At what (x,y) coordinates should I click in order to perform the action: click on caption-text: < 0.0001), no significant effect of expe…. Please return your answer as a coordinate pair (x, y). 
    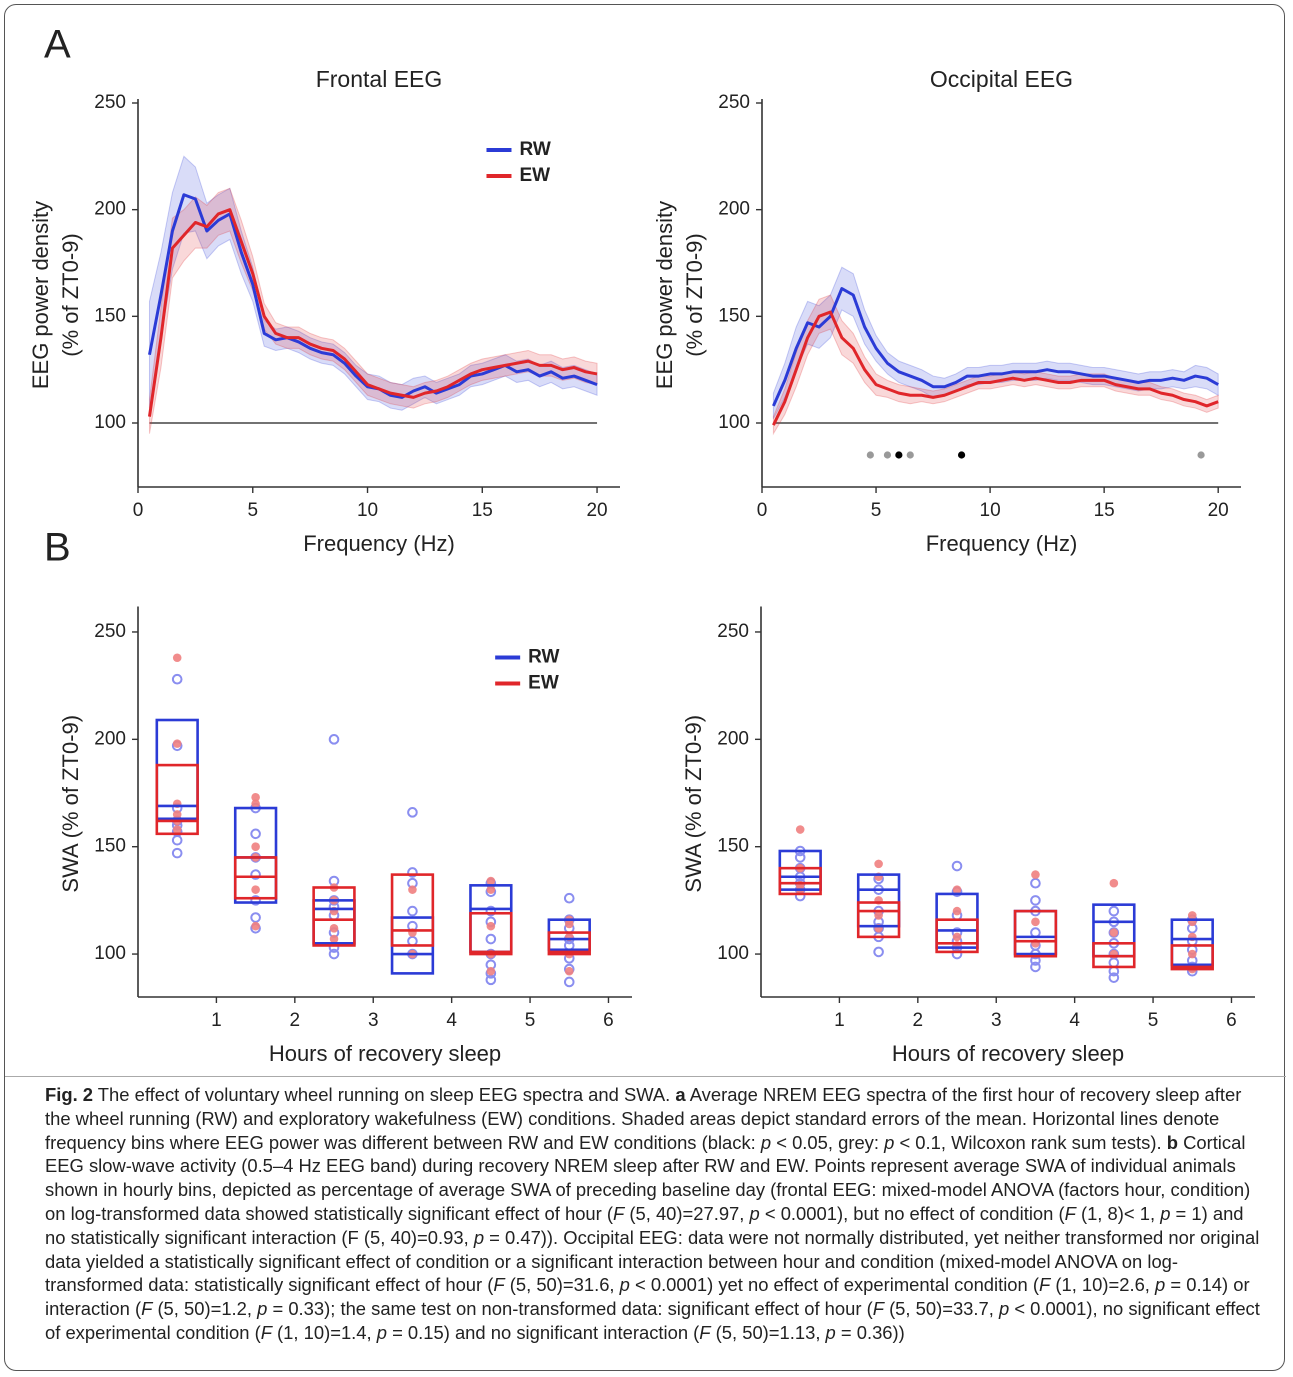
    Looking at the image, I should click on (652, 1320).